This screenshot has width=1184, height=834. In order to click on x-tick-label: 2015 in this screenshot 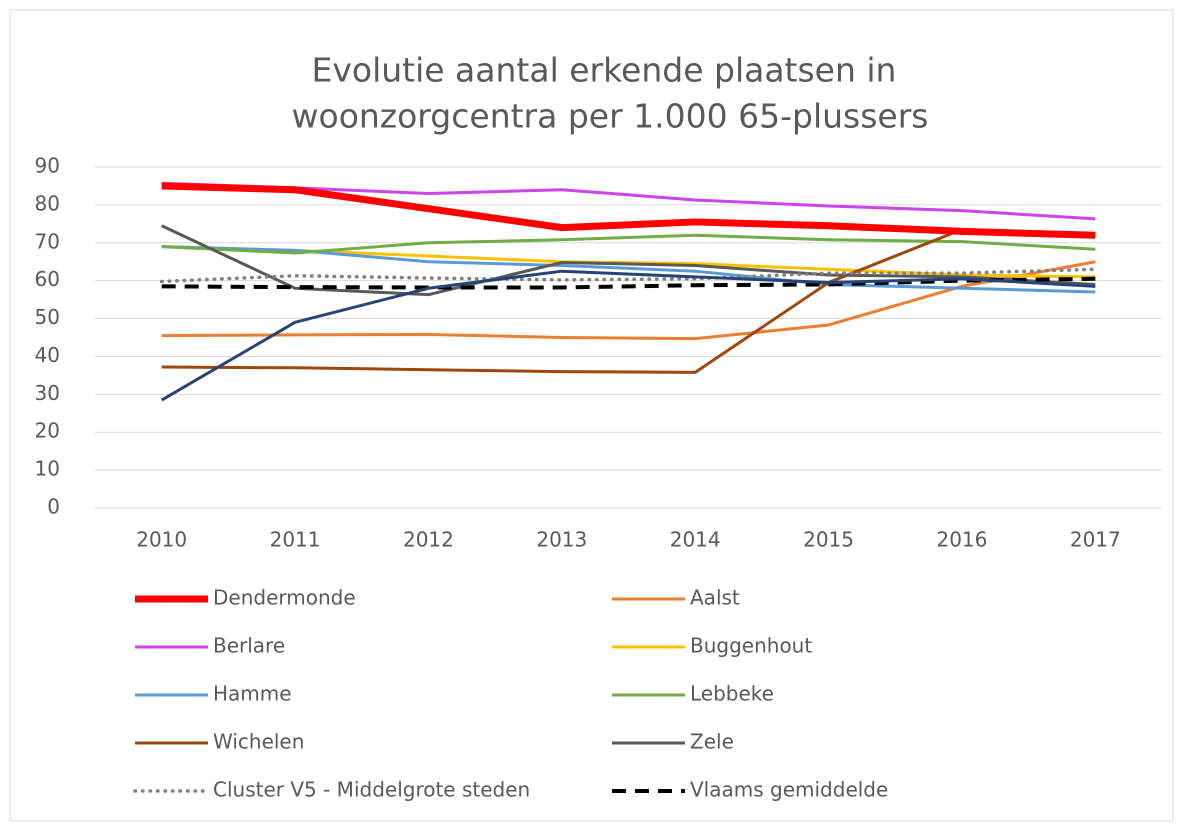, I will do `click(828, 540)`.